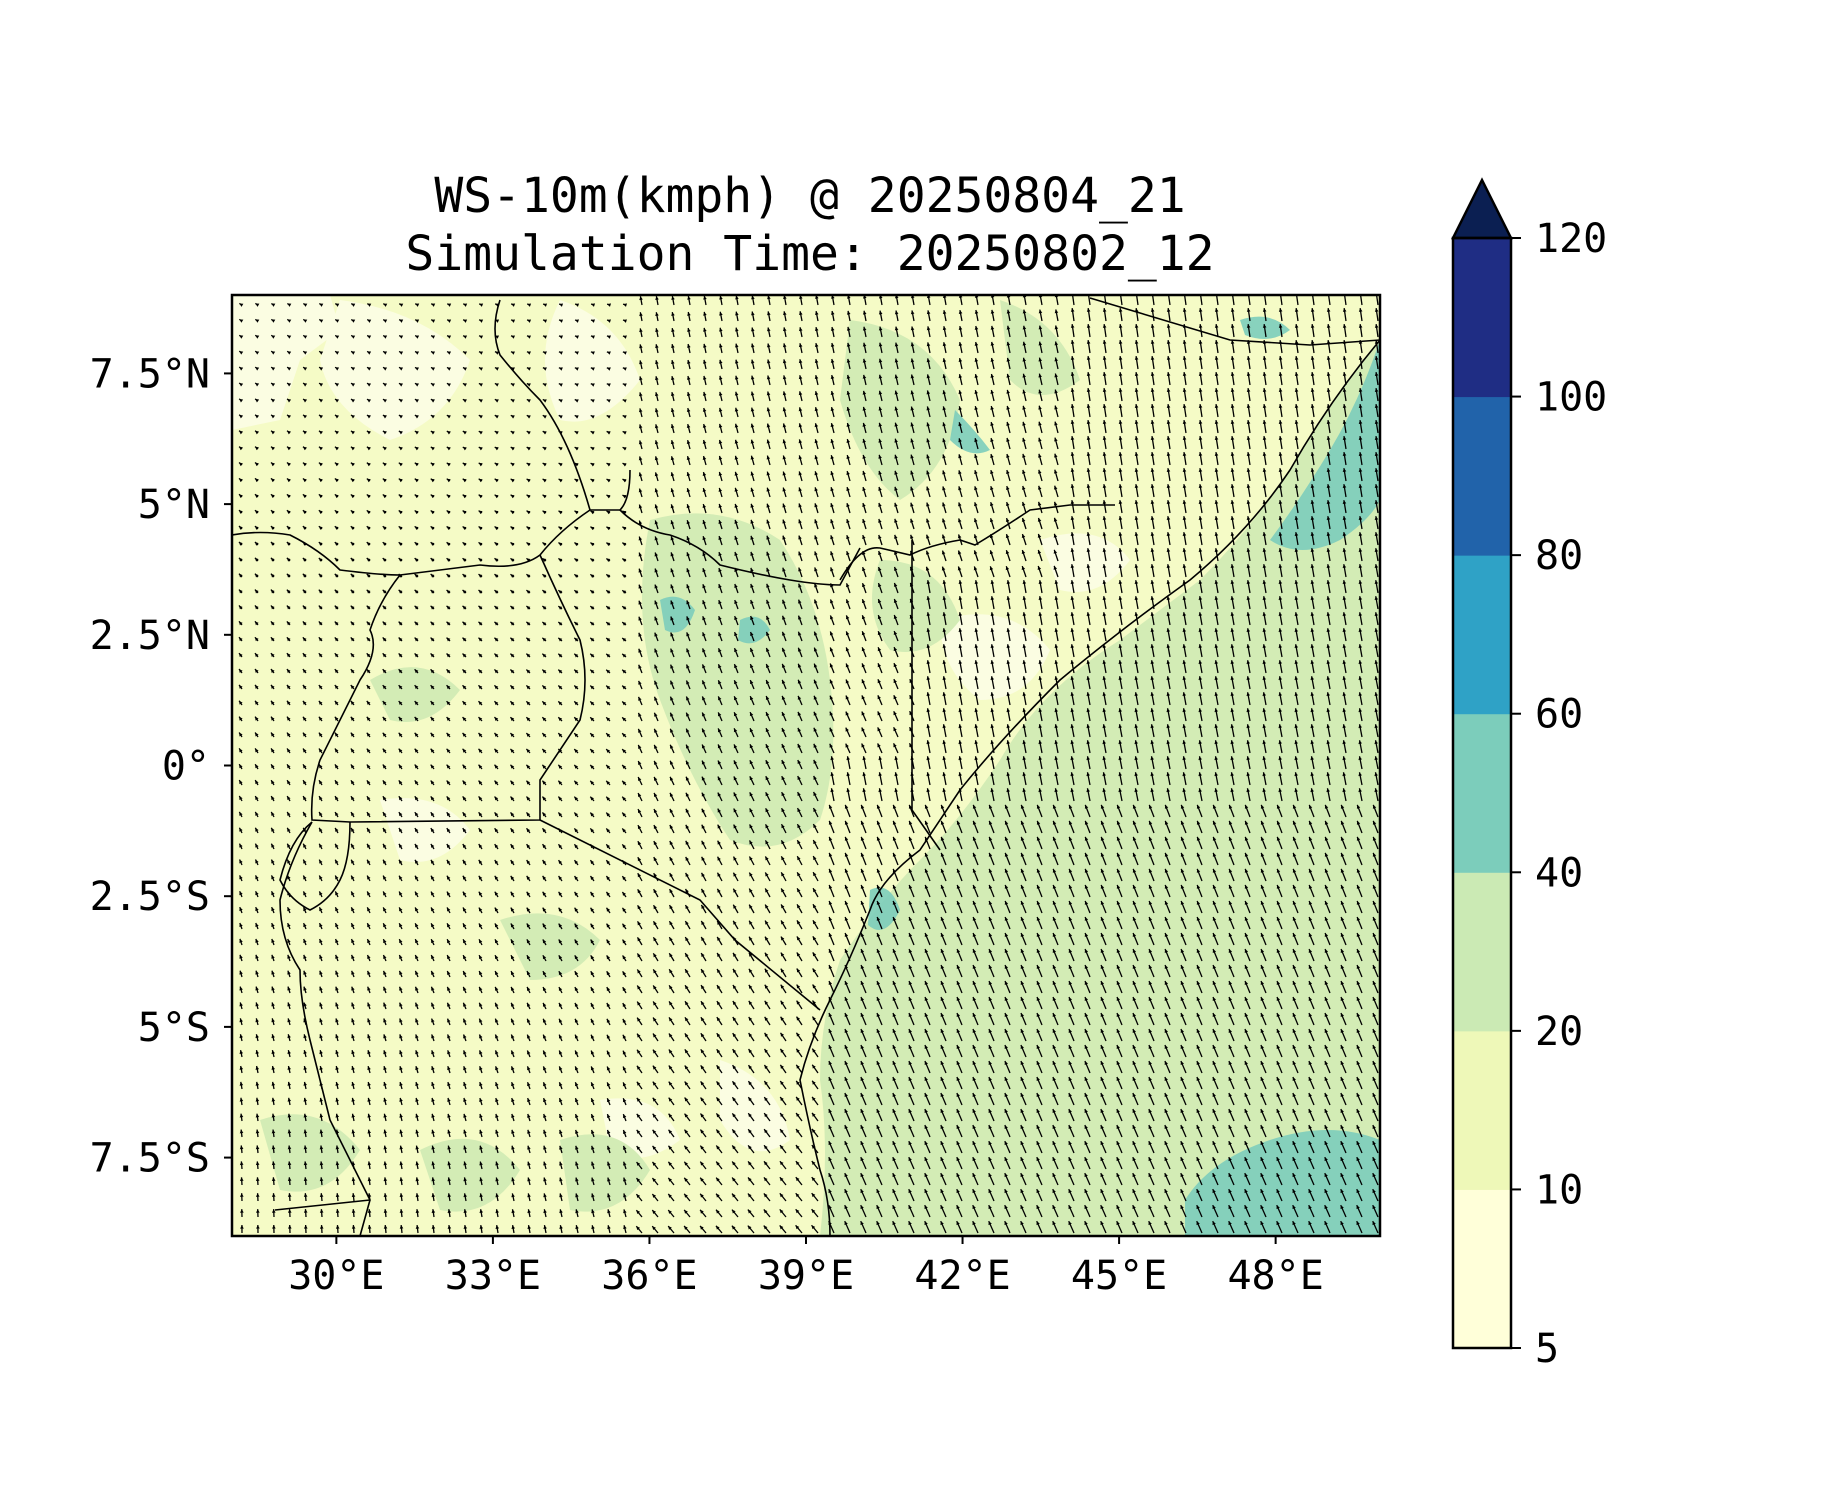  I want to click on colorbar-extend-arrow, so click(1482, 208).